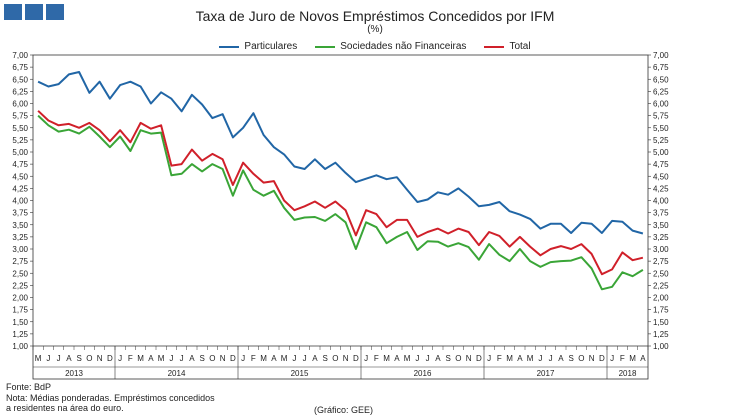 The width and height of the screenshot is (750, 419). I want to click on y-tick-label-left: 3,25, so click(20, 237).